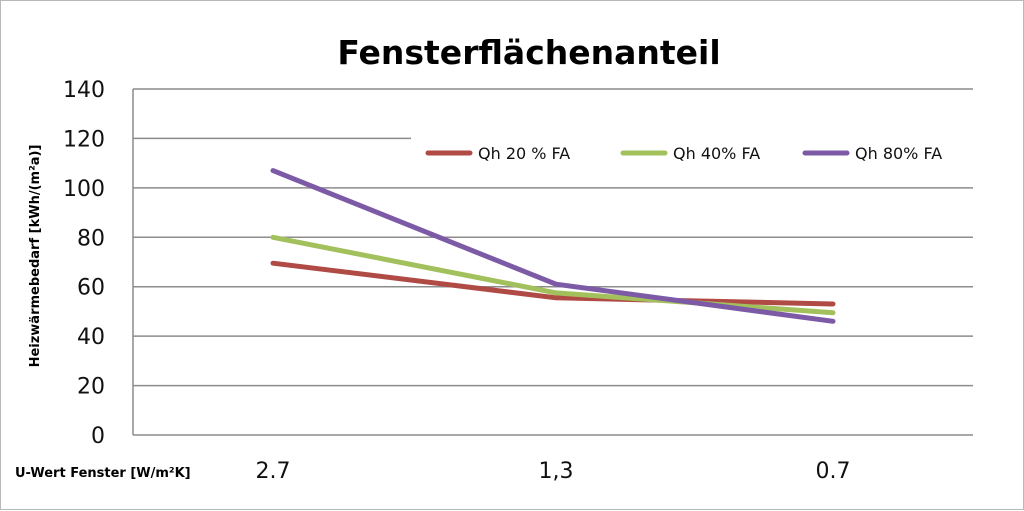 The height and width of the screenshot is (511, 1024). I want to click on legend-label-1: Qh 40% FA, so click(716, 153).